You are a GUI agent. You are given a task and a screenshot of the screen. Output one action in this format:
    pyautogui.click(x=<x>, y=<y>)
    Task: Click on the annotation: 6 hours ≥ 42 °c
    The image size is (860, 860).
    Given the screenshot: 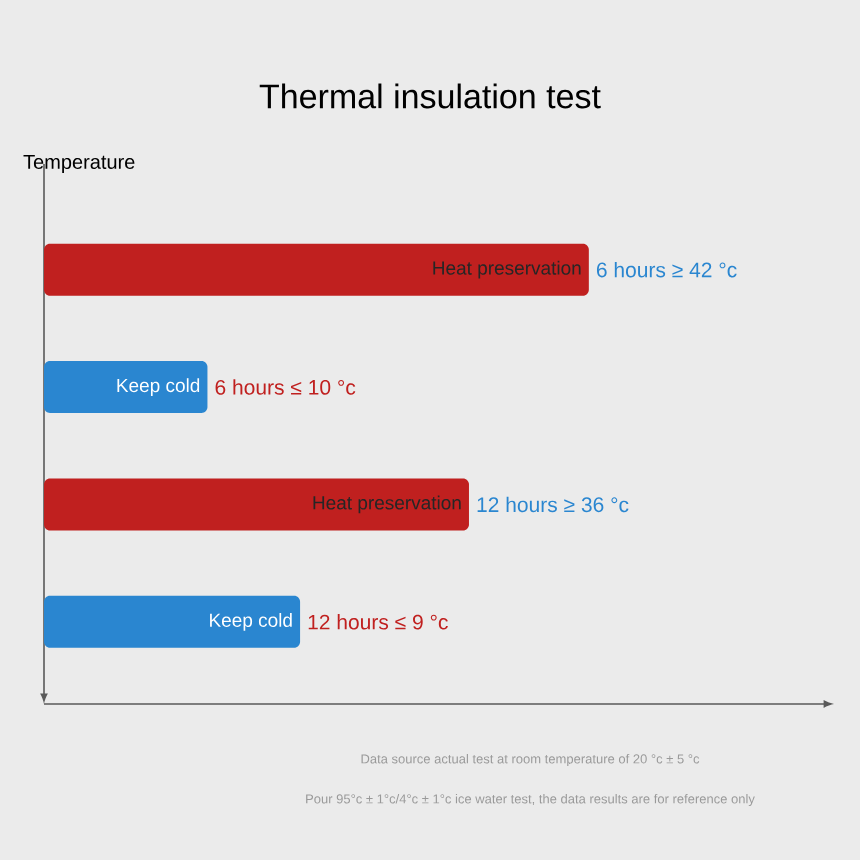 What is the action you would take?
    pyautogui.click(x=666, y=269)
    